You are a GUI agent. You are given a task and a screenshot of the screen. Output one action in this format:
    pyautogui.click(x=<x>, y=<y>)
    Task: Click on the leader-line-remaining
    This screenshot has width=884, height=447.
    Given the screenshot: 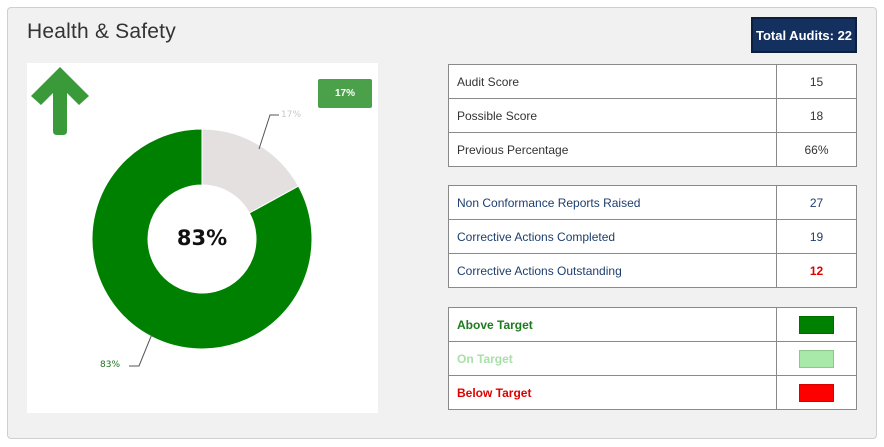 What is the action you would take?
    pyautogui.click(x=268, y=132)
    